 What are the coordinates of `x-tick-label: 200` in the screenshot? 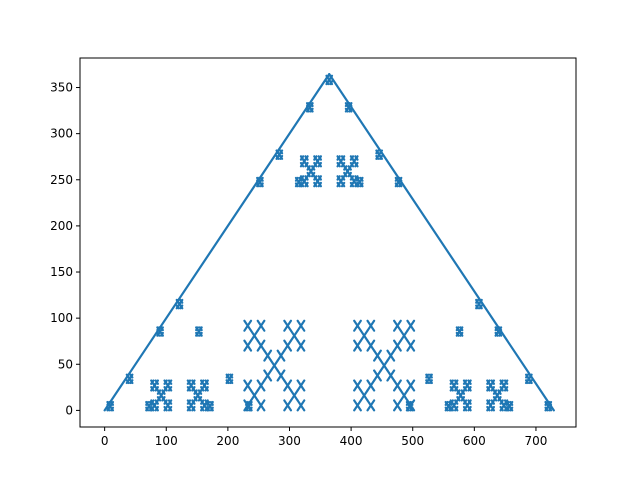 It's located at (227, 441).